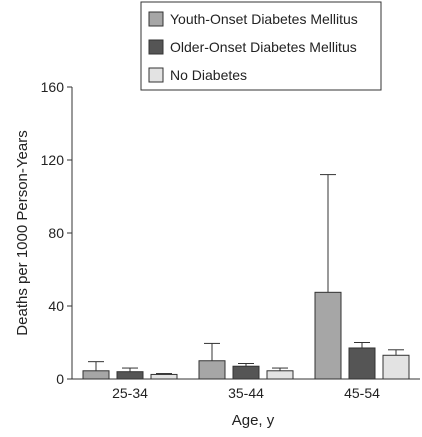  Describe the element at coordinates (60, 379) in the screenshot. I see `y-tick-label: 0` at that location.